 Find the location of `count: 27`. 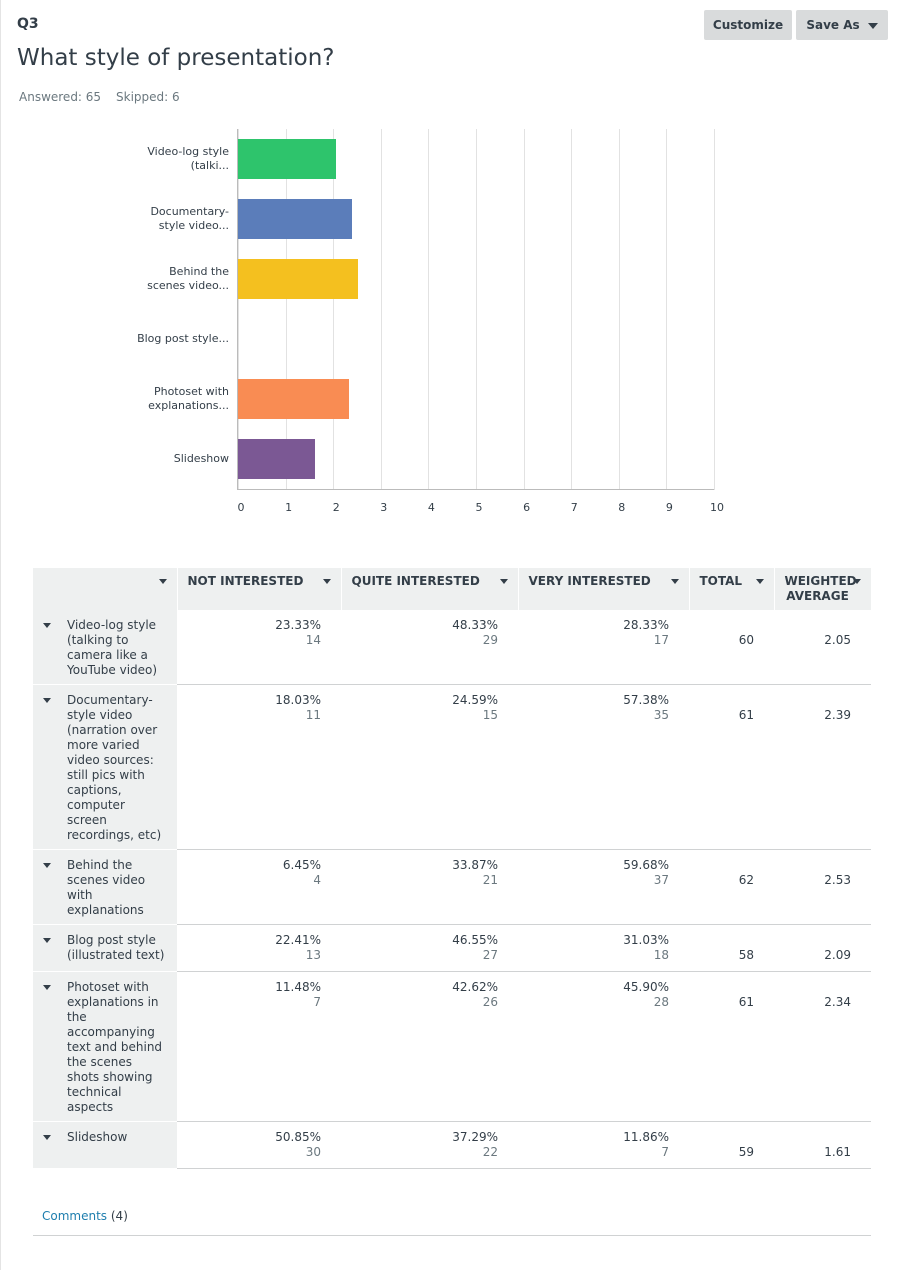

count: 27 is located at coordinates (490, 955).